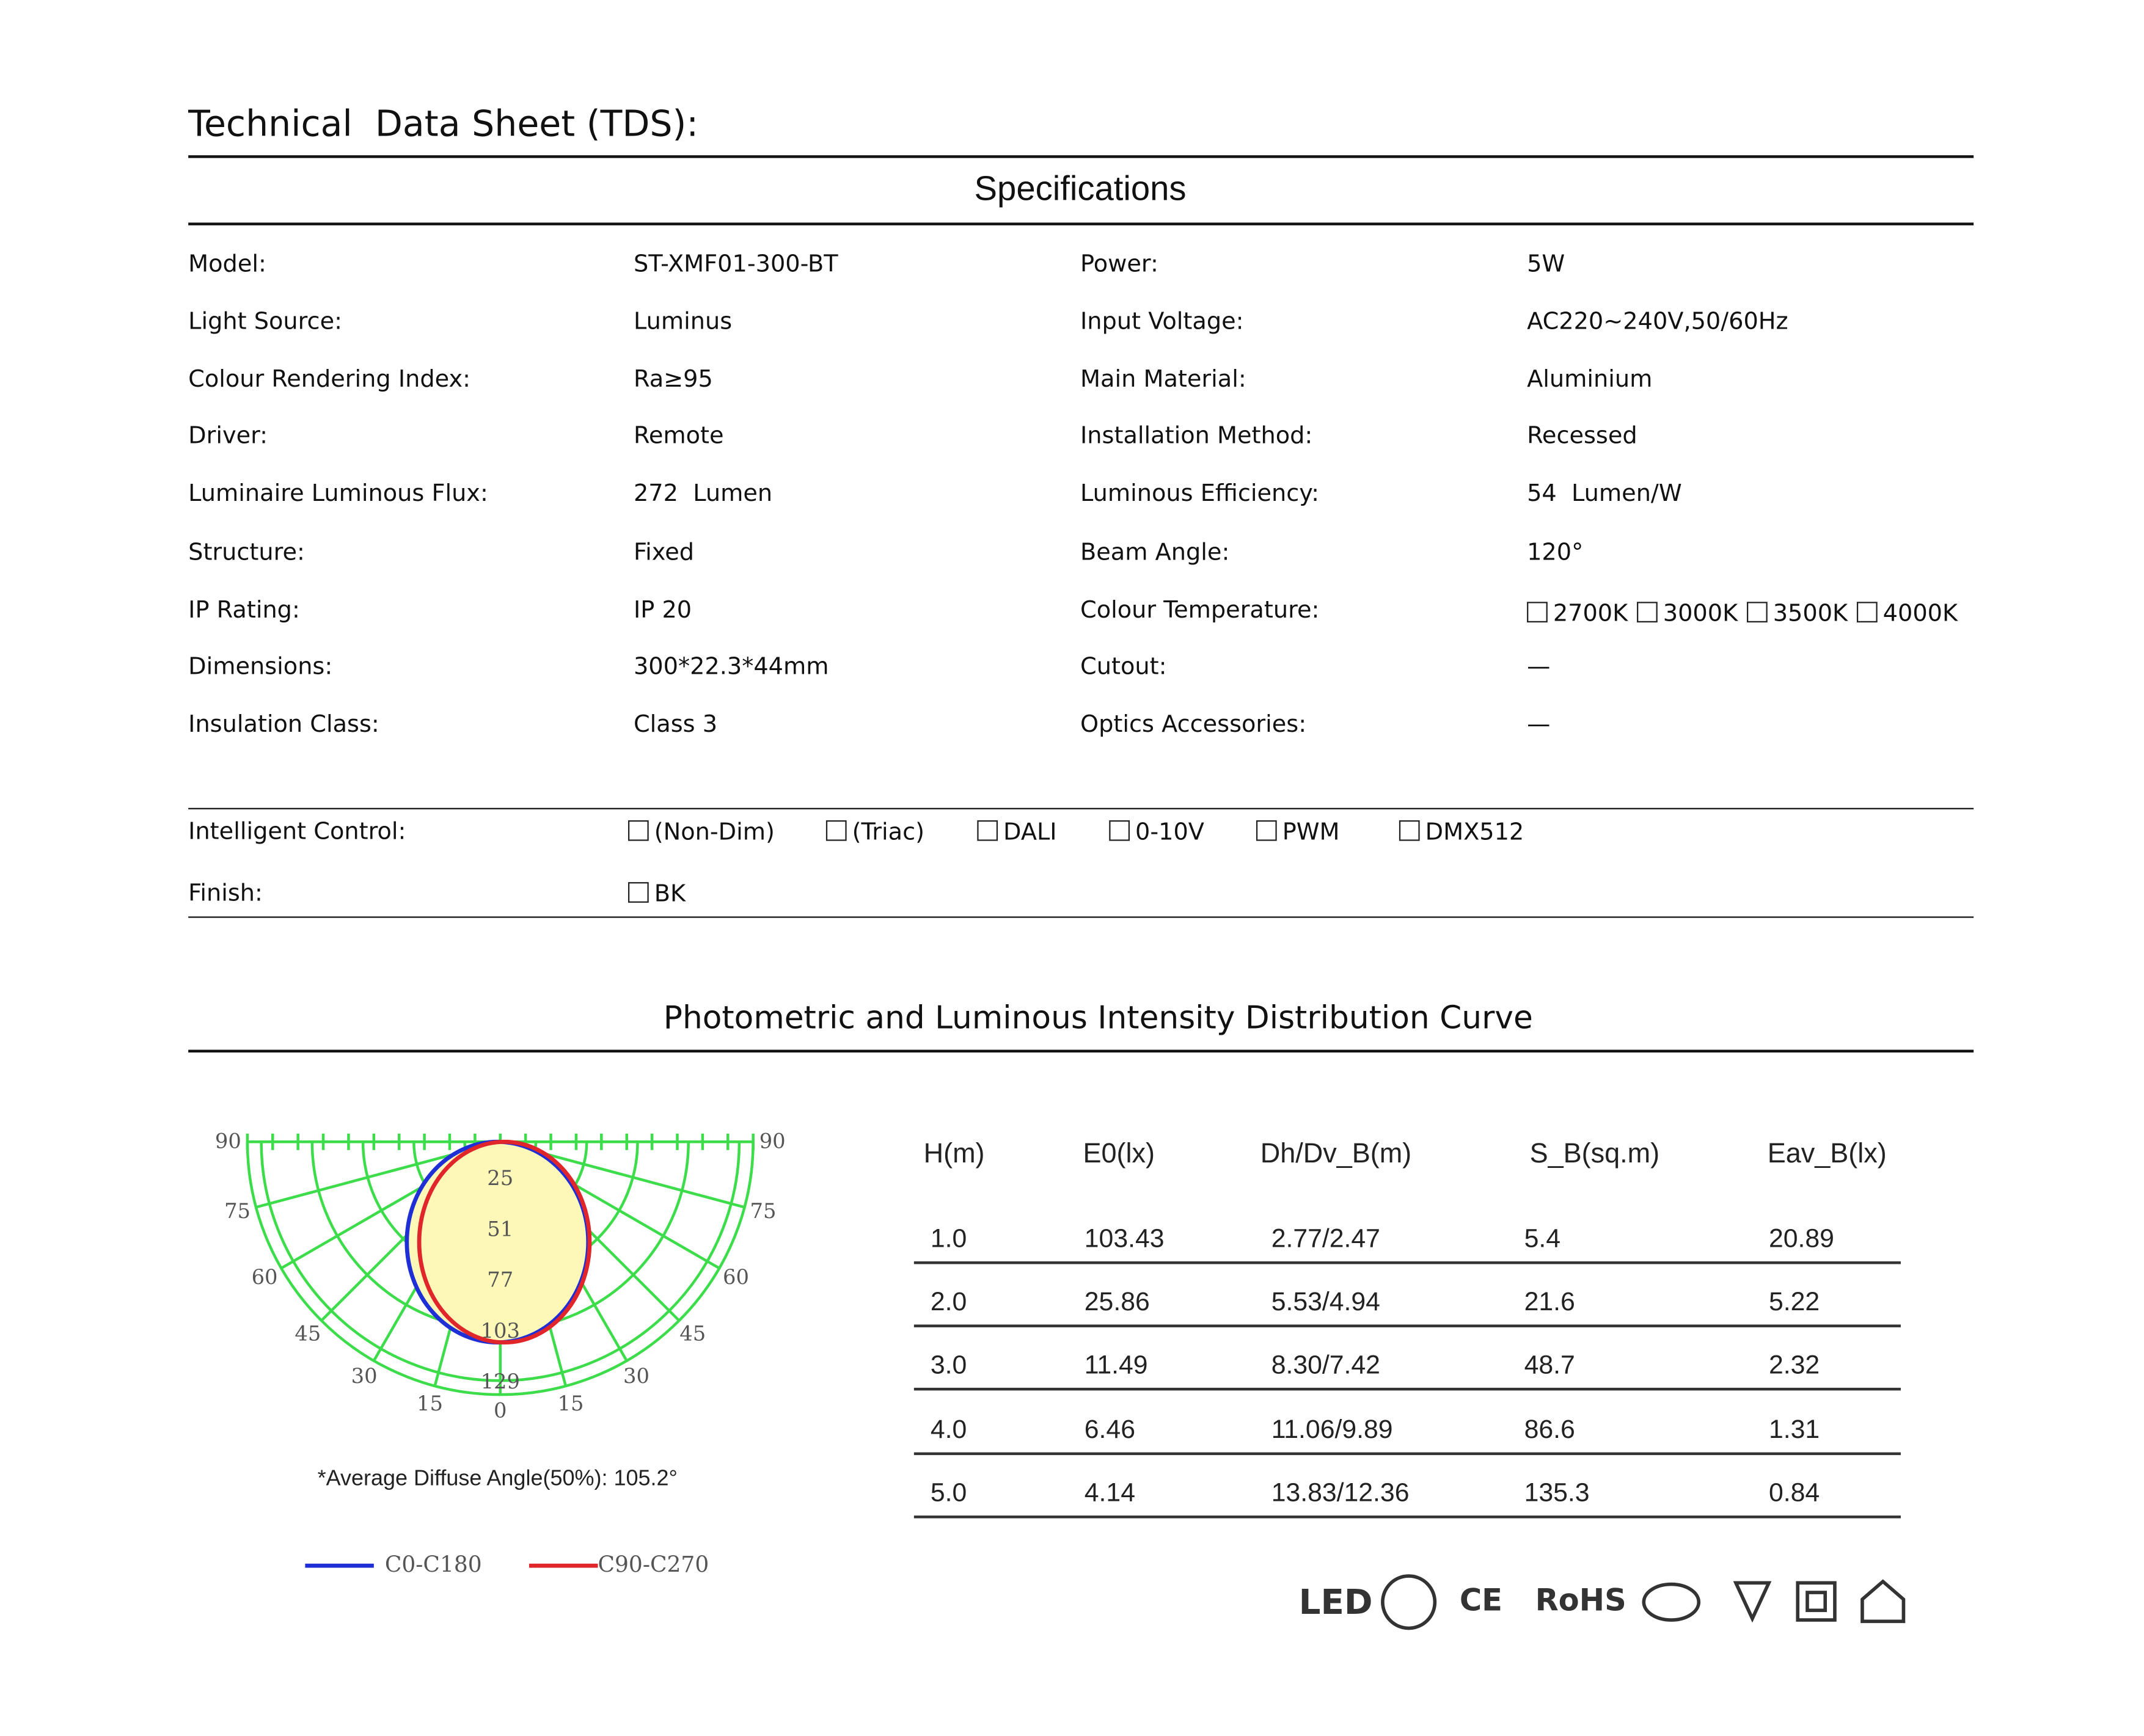 Image resolution: width=2144 pixels, height=1736 pixels. What do you see at coordinates (949, 1303) in the screenshot?
I see `table-cell: 2.0` at bounding box center [949, 1303].